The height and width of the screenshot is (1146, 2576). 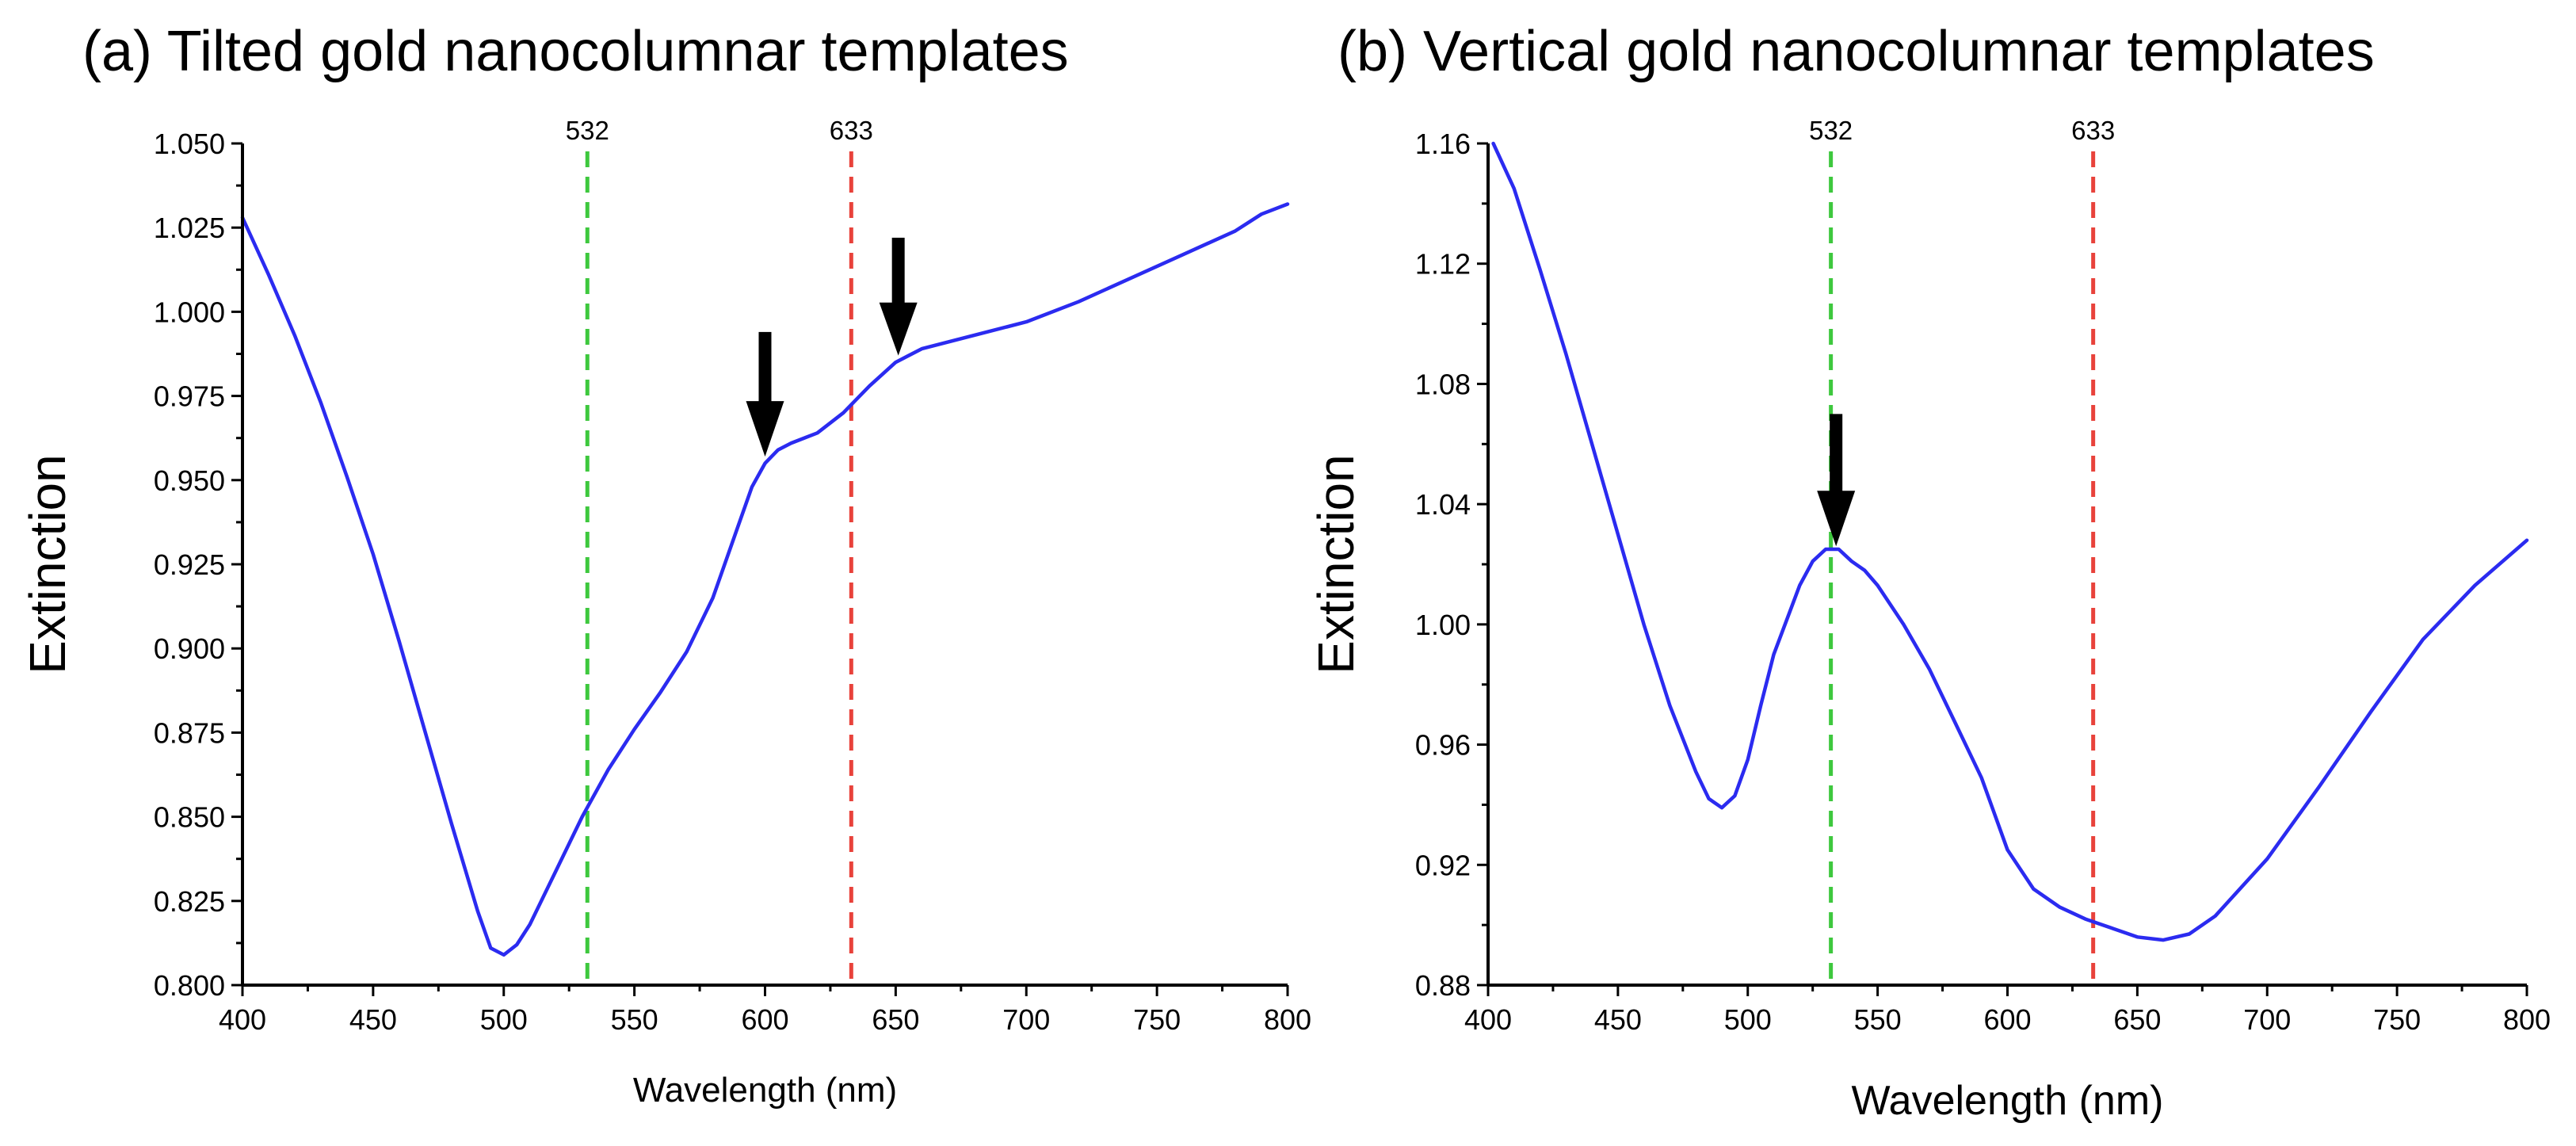 What do you see at coordinates (2527, 1019) in the screenshot?
I see `chart-b-x-tick-label: 800` at bounding box center [2527, 1019].